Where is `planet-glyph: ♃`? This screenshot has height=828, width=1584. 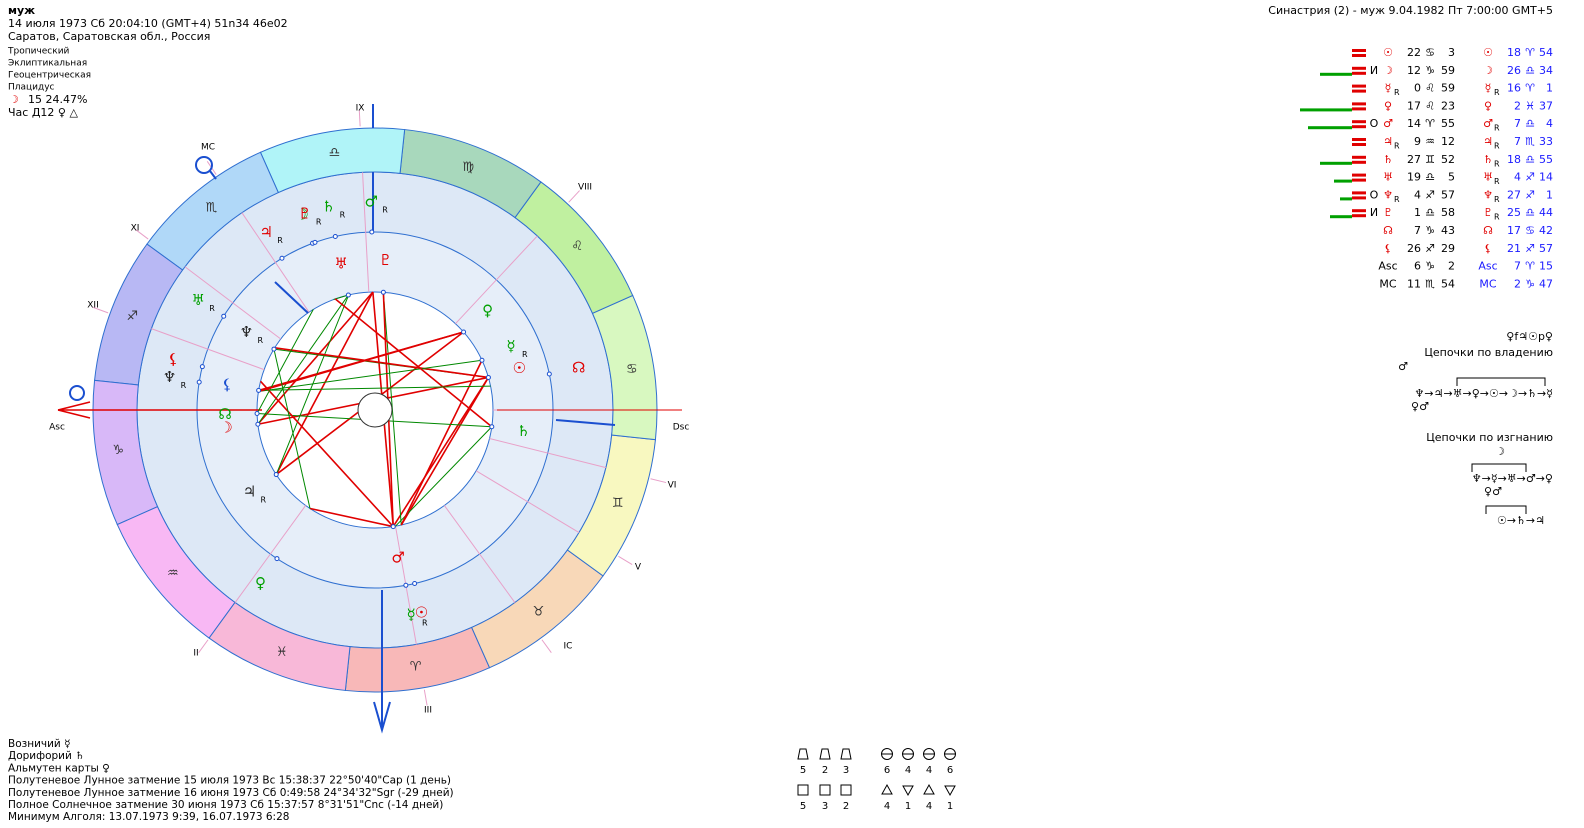
planet-glyph: ♃ is located at coordinates (266, 232).